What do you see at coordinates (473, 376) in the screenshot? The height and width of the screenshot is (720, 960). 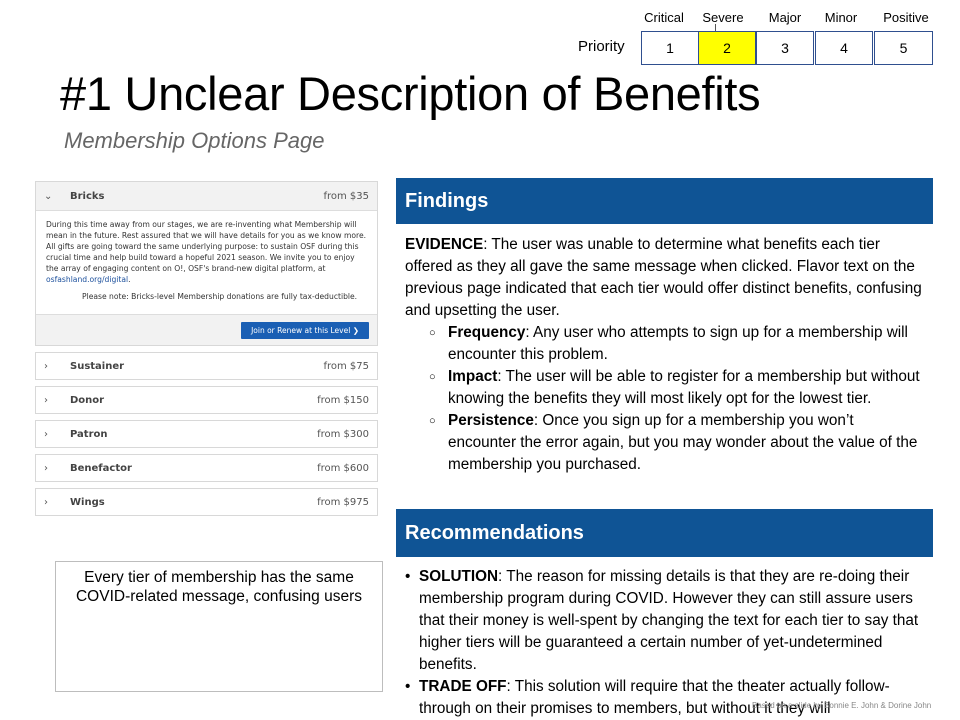 I see `finding-label: Impact` at bounding box center [473, 376].